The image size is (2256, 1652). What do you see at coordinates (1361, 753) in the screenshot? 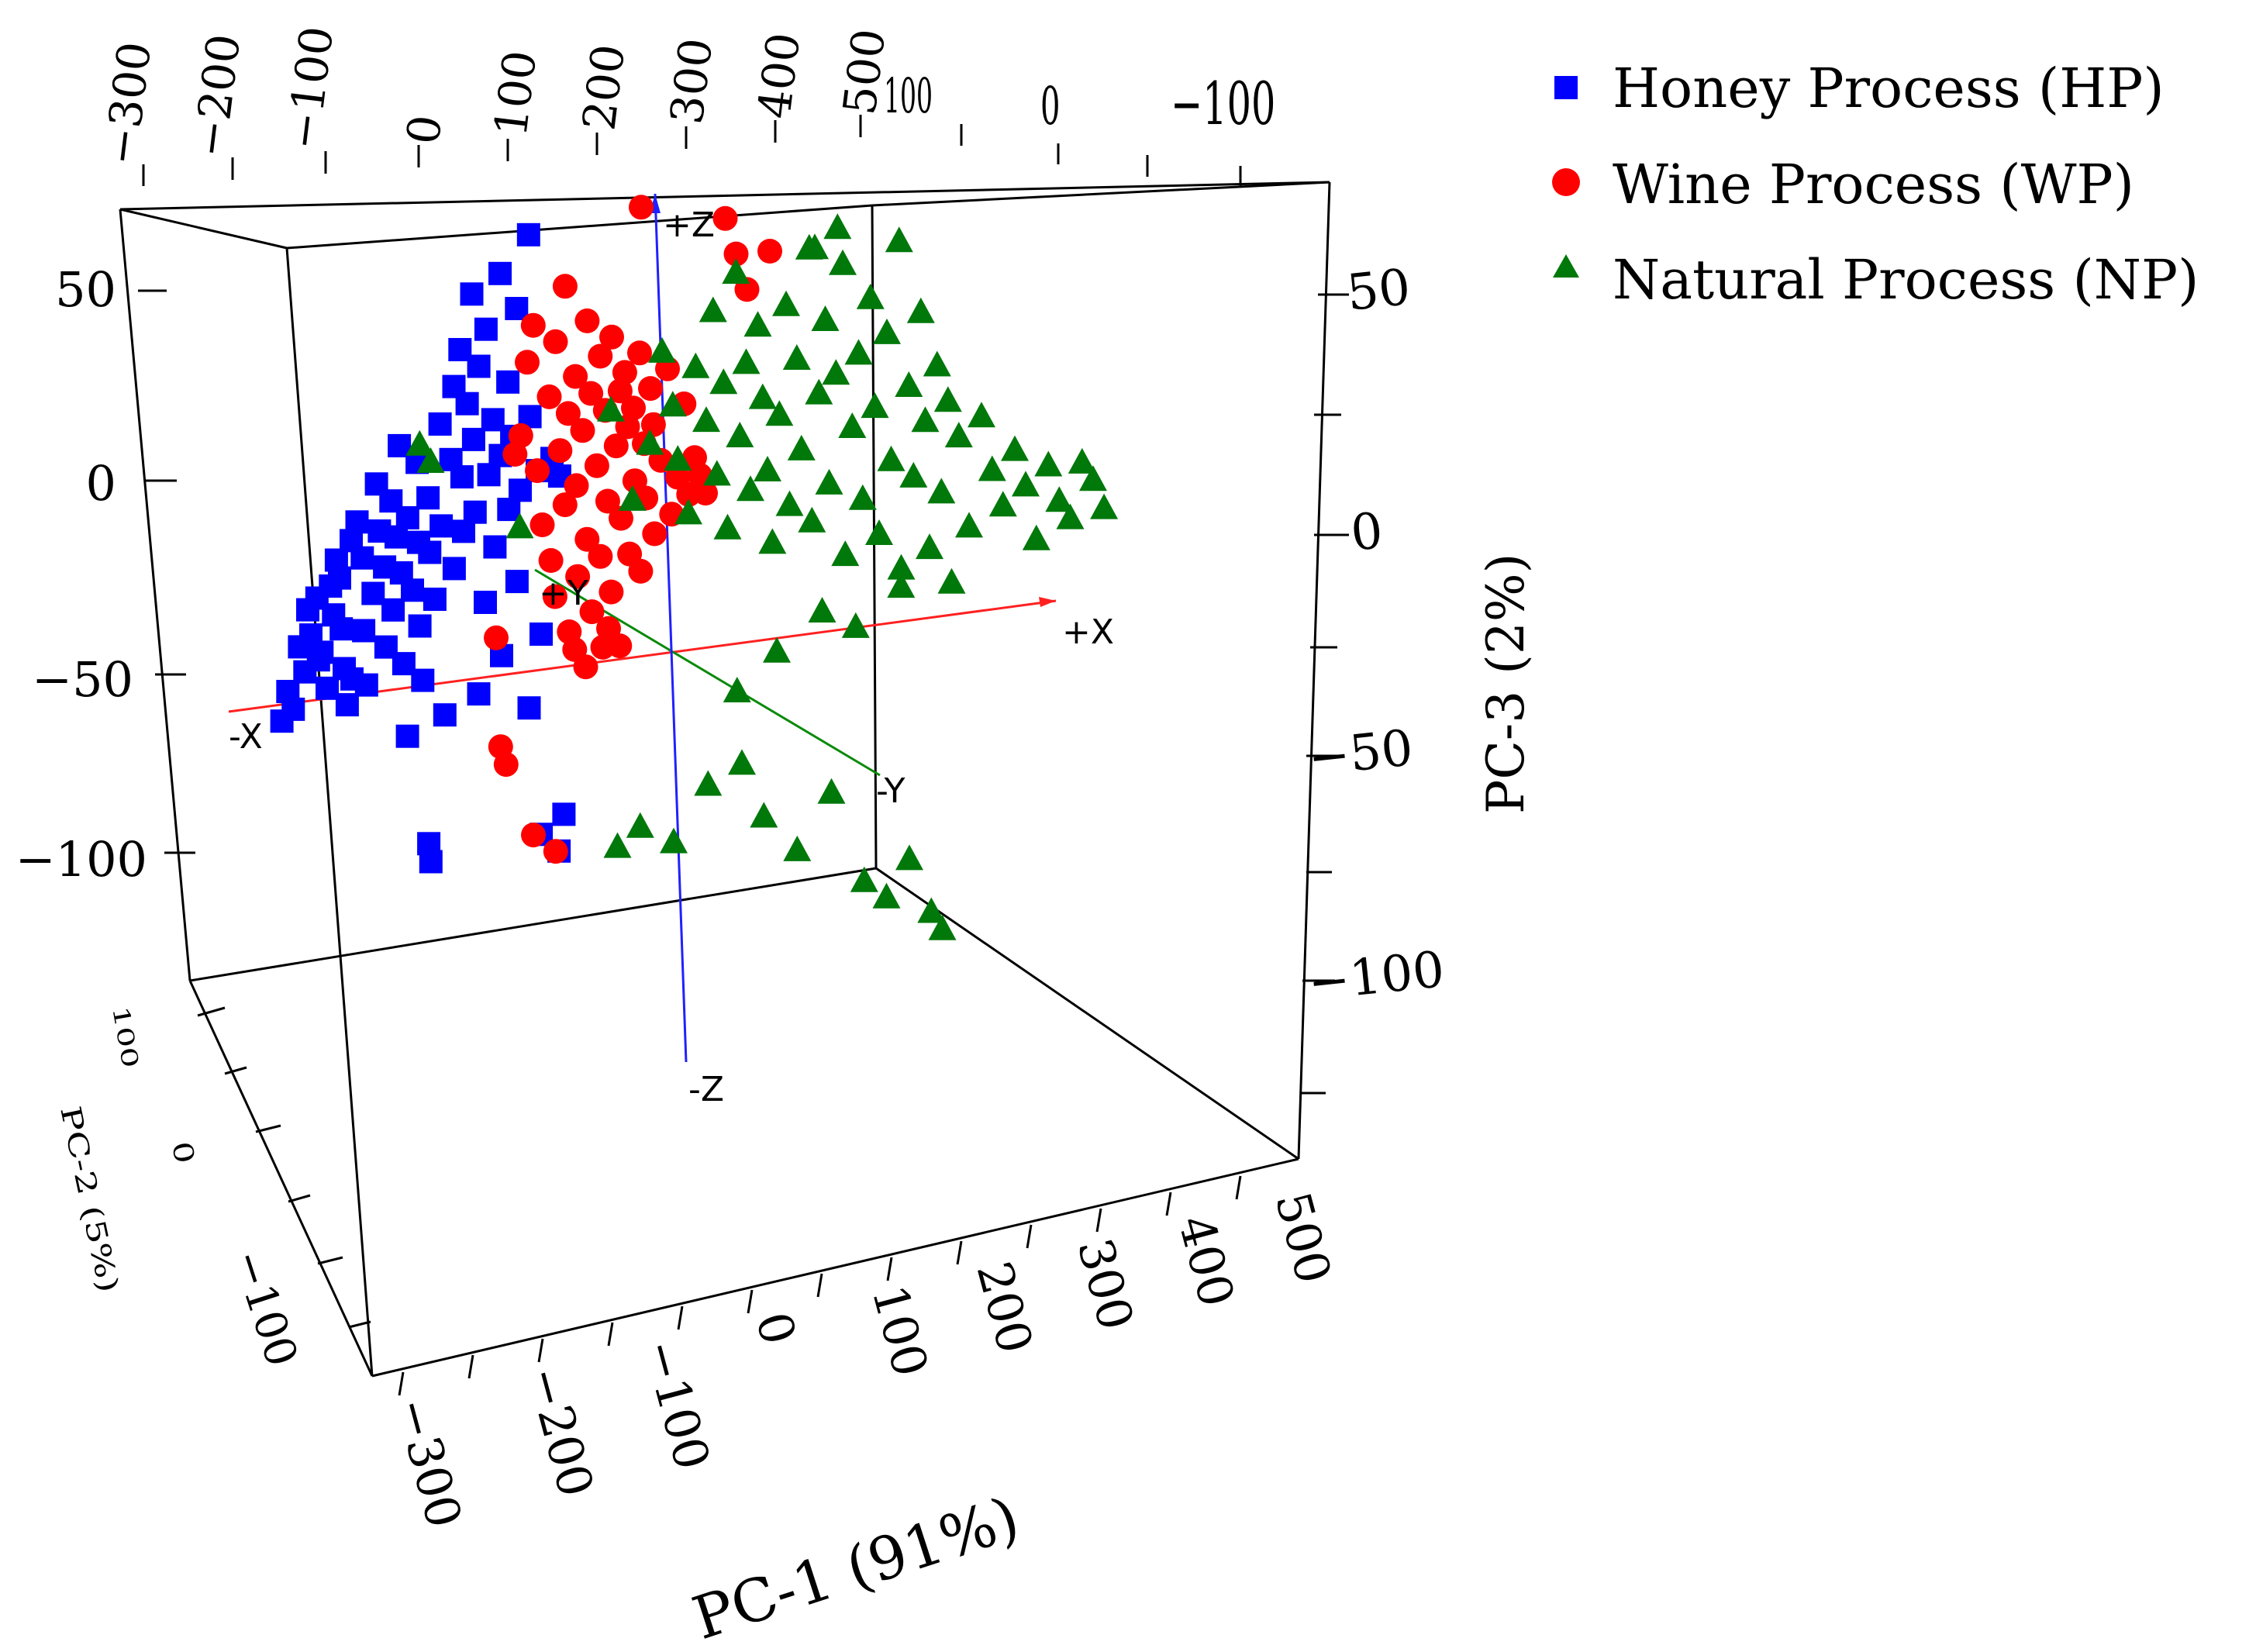
I see `tick-label: −50` at bounding box center [1361, 753].